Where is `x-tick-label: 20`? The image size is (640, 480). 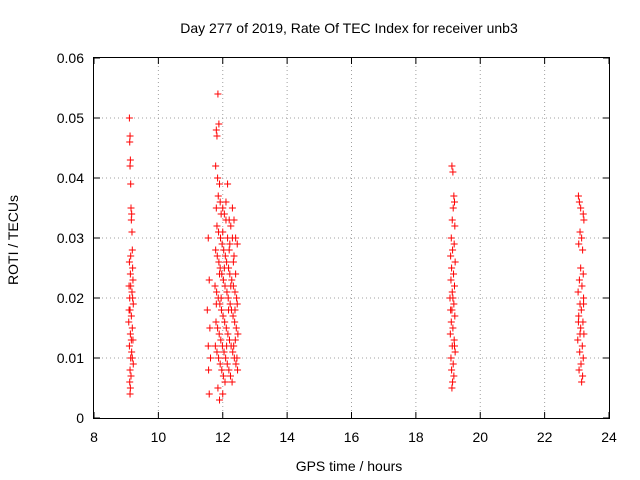 x-tick-label: 20 is located at coordinates (480, 437).